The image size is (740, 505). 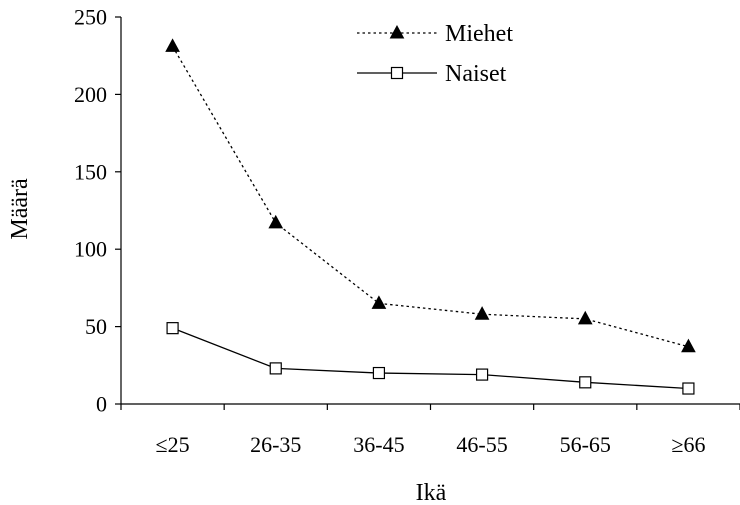 I want to click on y-tick-label: 200, so click(x=90, y=94).